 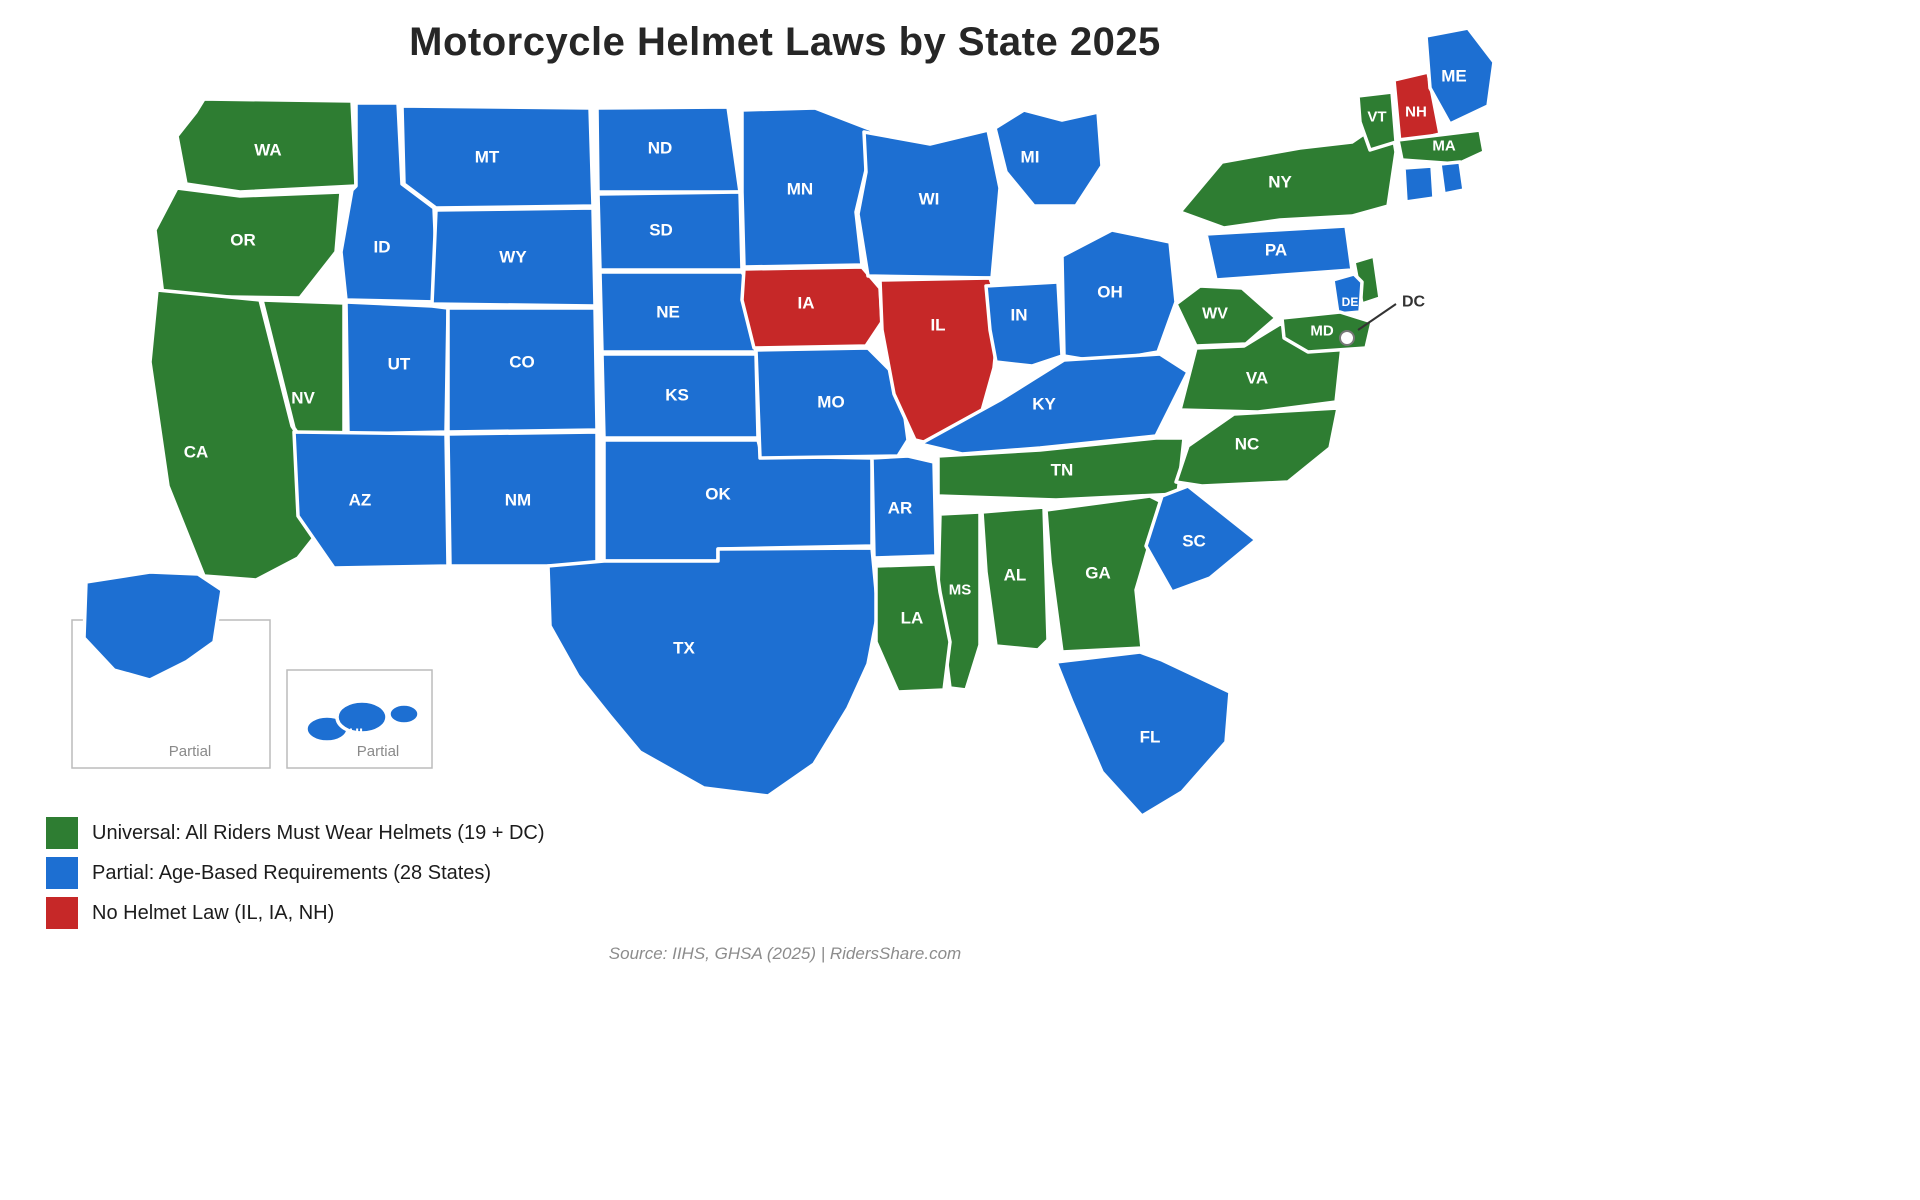 What do you see at coordinates (1150, 737) in the screenshot?
I see `state-label-FL: FL` at bounding box center [1150, 737].